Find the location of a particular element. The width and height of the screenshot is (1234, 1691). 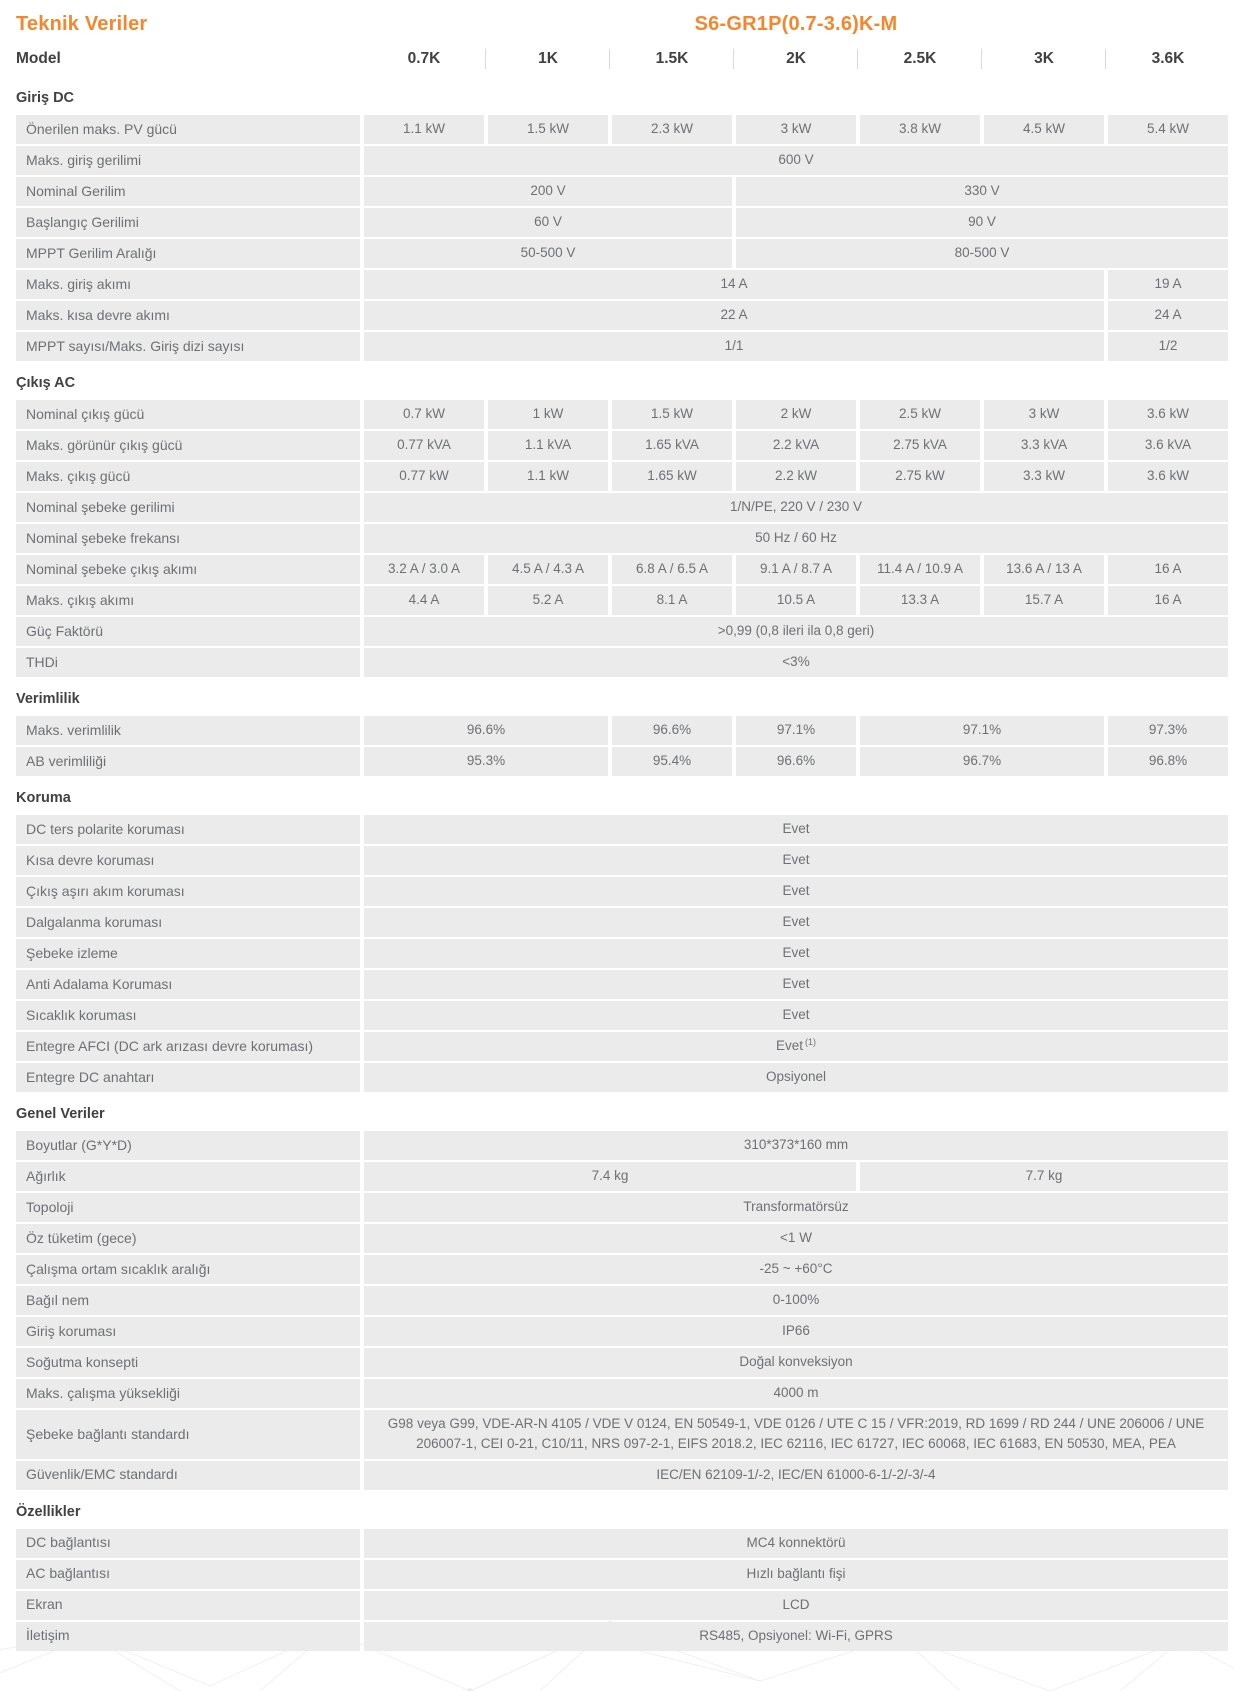

spec-value: 4.5 kW is located at coordinates (1044, 129).